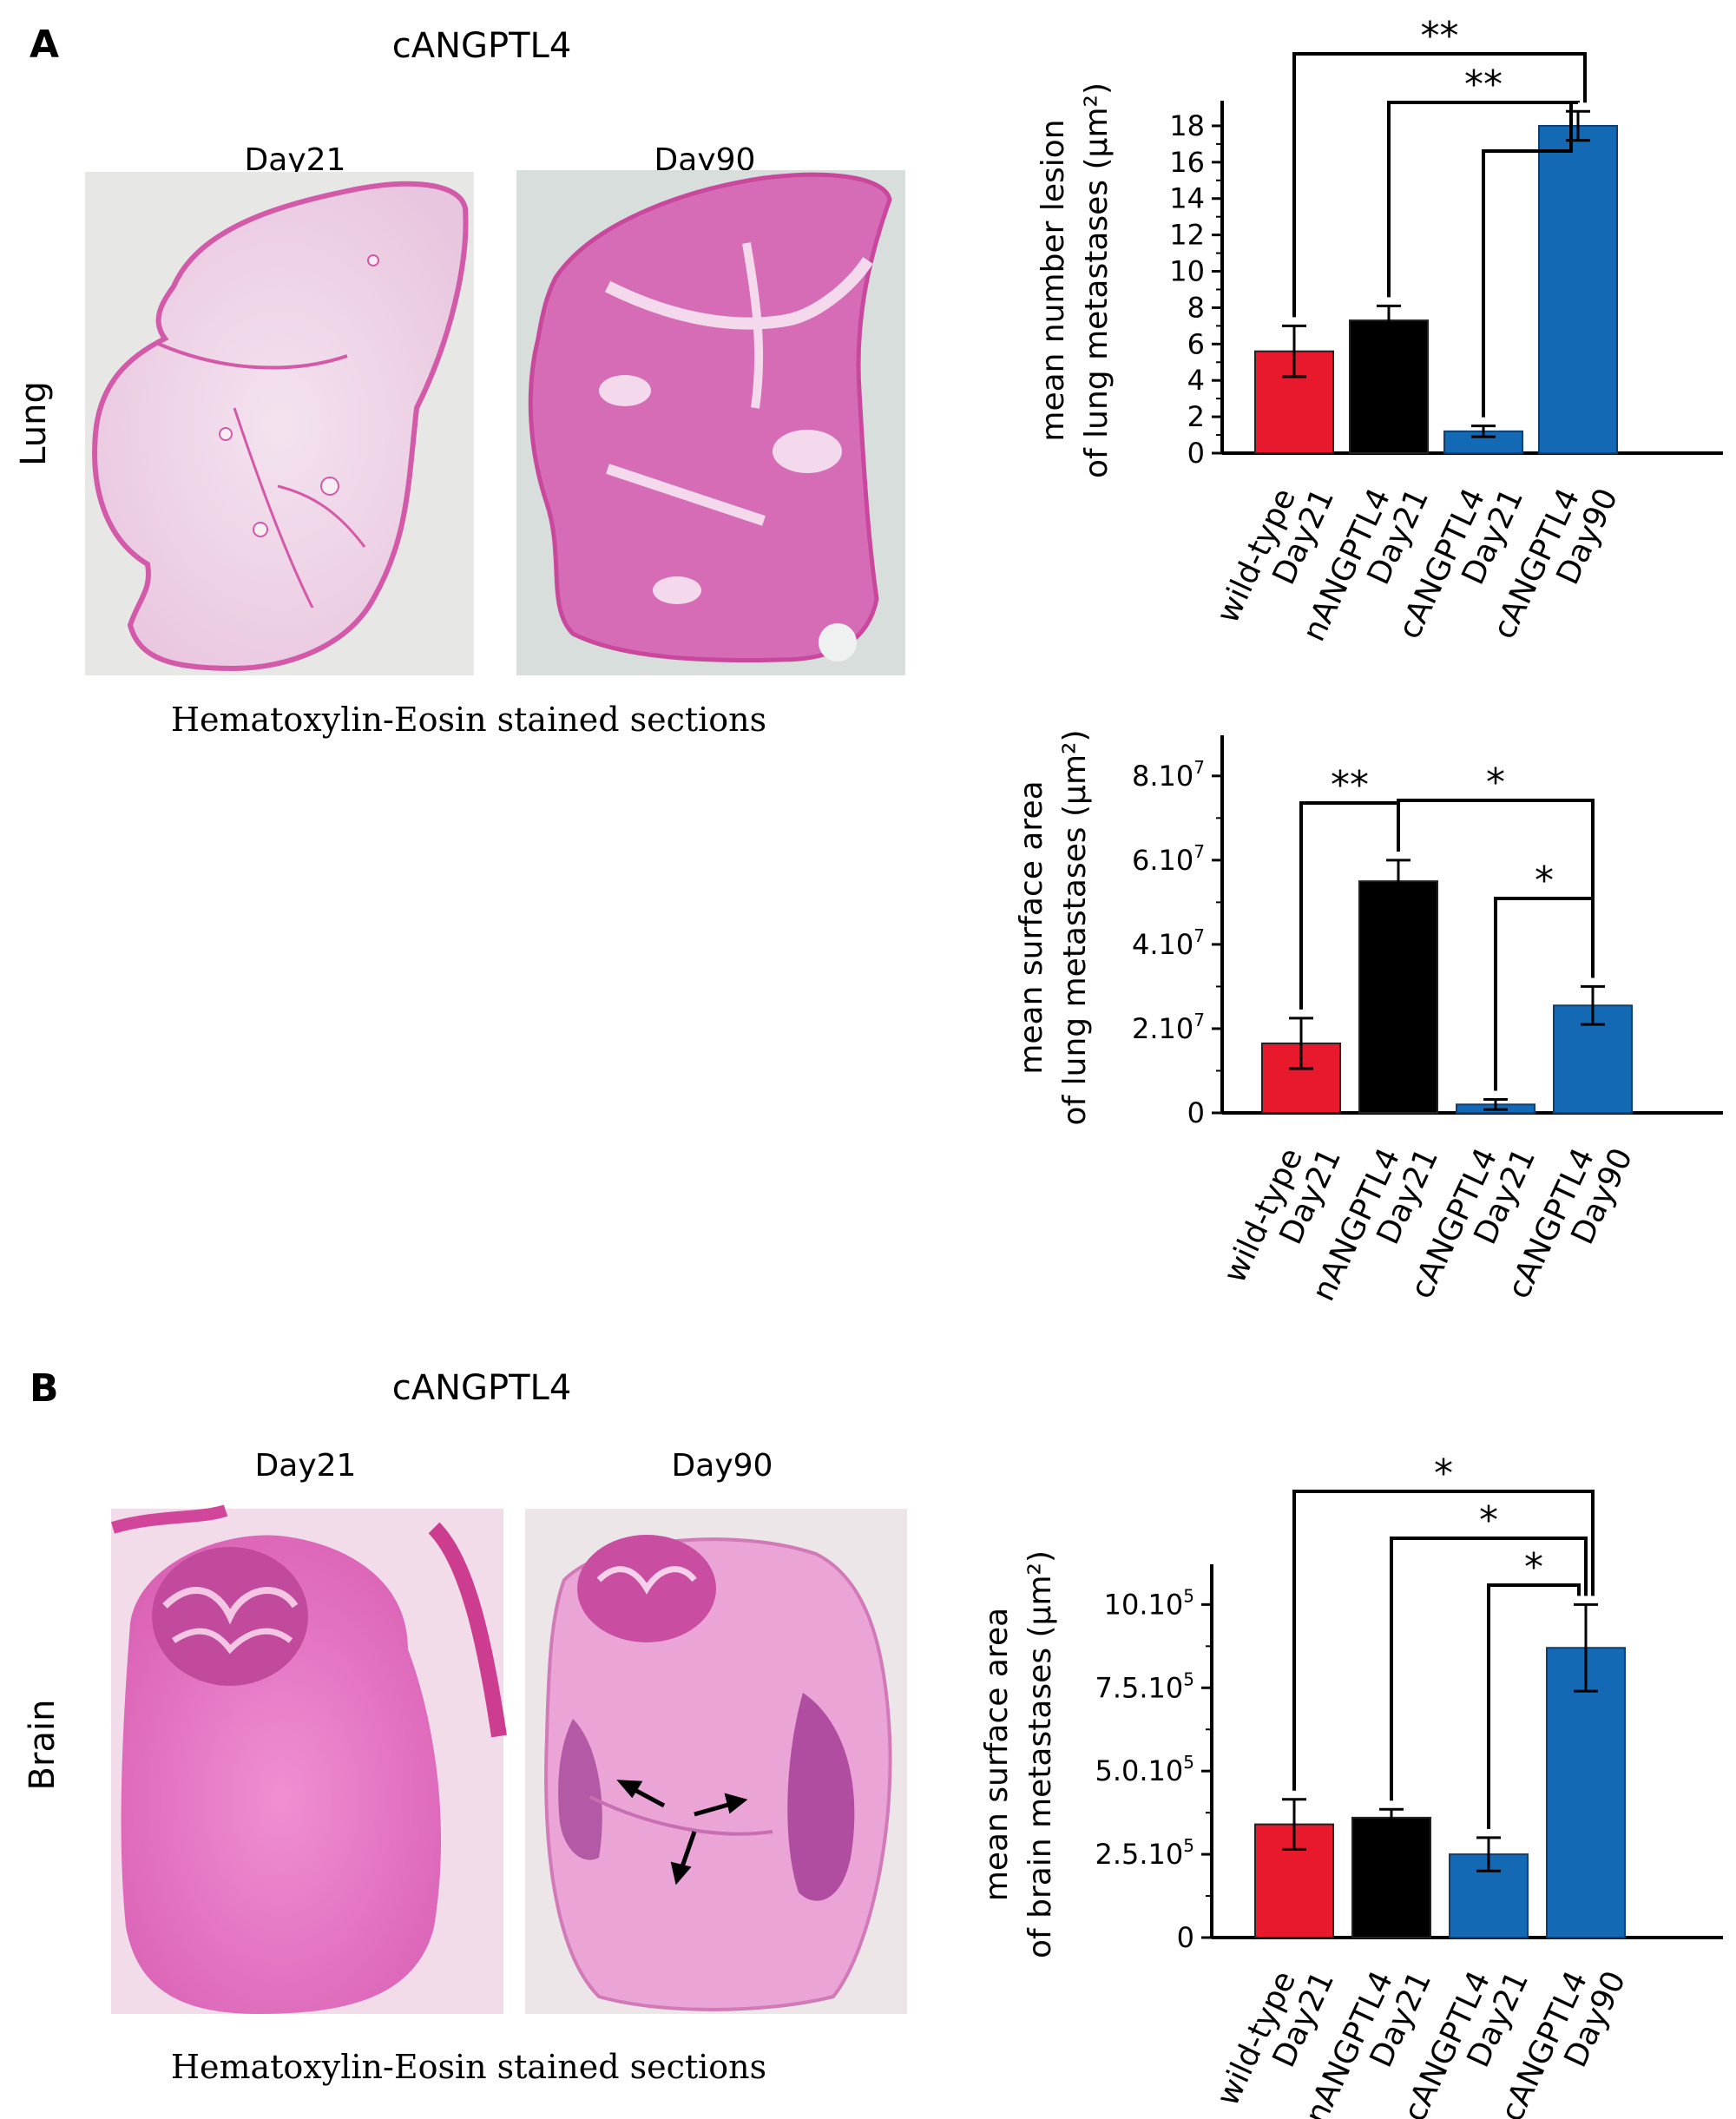 The image size is (1736, 2119). I want to click on y-tick-label: 6.107, so click(1168, 859).